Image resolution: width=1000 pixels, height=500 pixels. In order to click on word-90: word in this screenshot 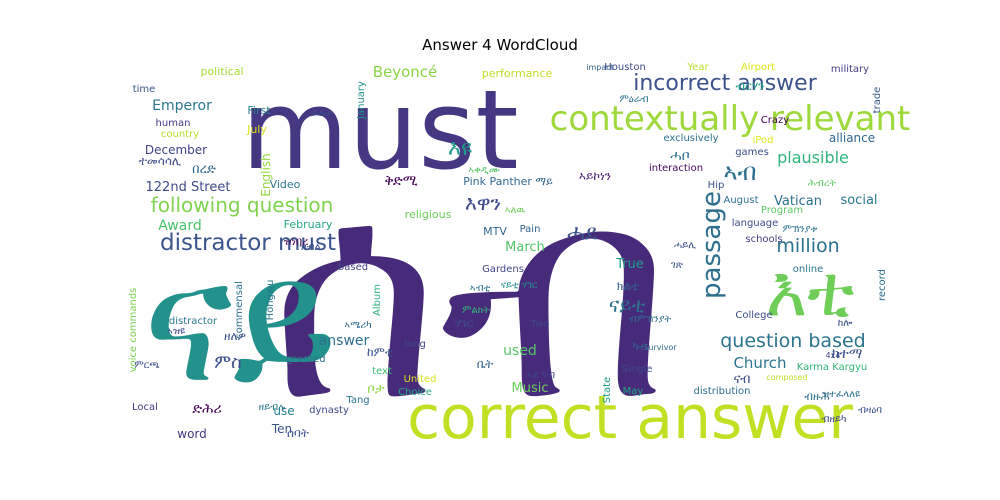, I will do `click(192, 434)`.